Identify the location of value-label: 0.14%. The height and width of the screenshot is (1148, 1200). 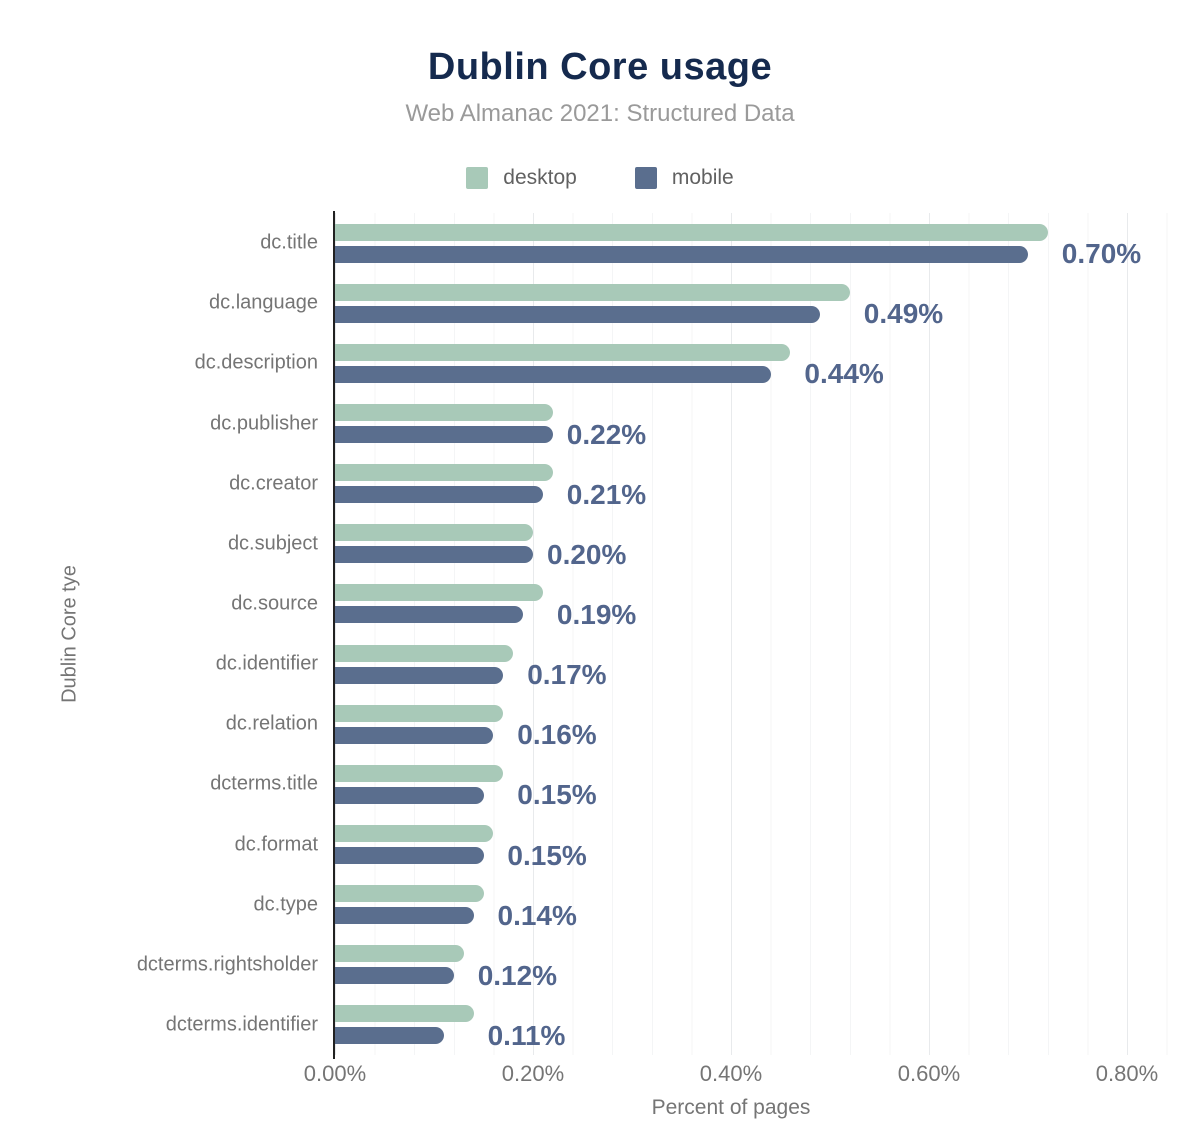
(537, 915).